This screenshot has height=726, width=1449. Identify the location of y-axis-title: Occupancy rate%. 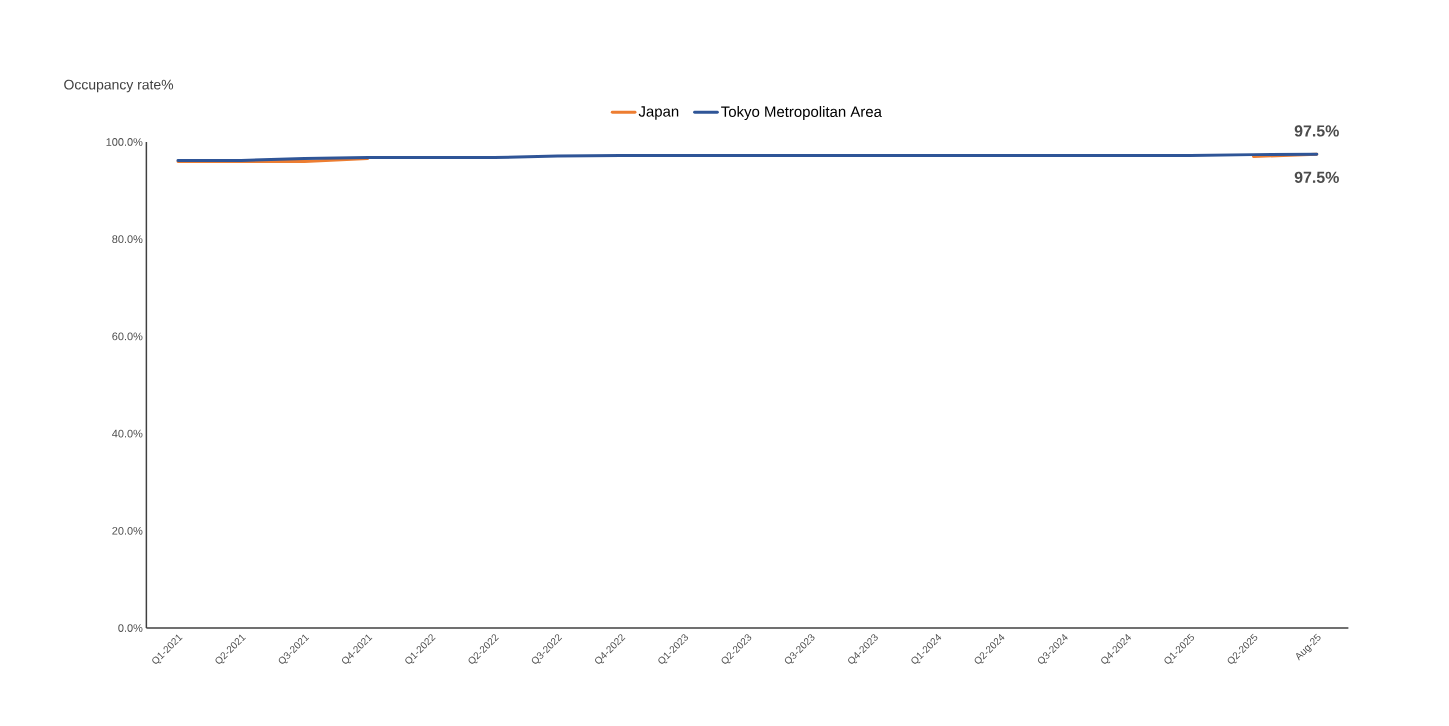
(119, 86).